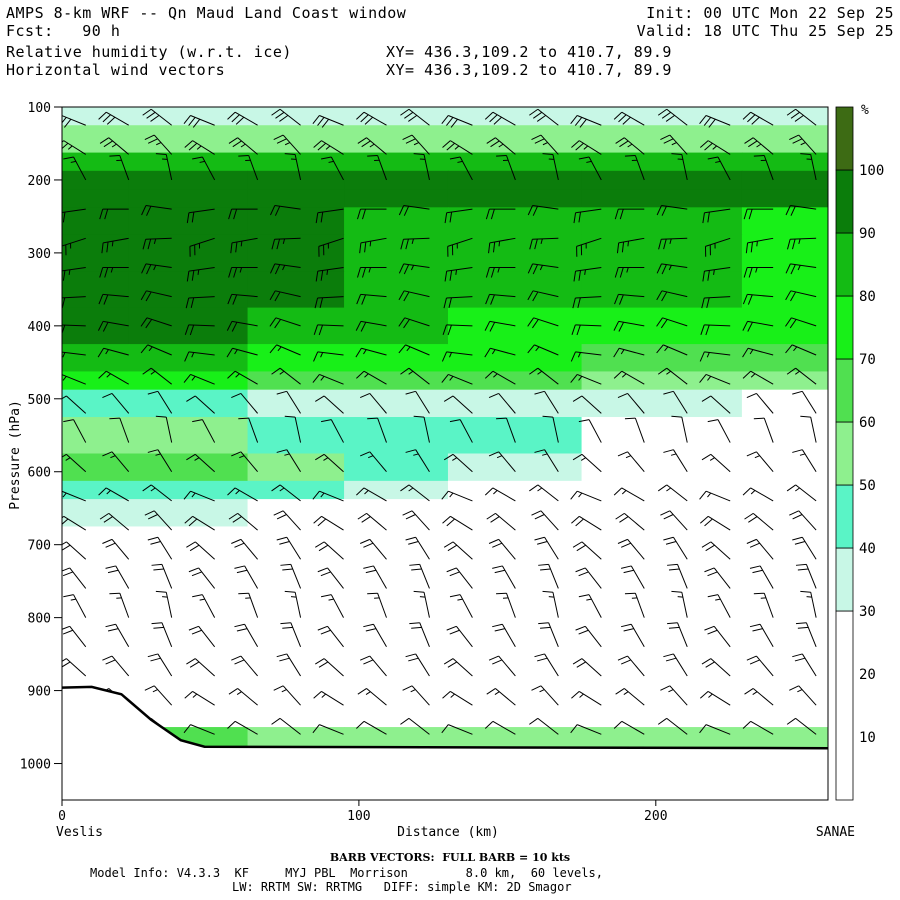  What do you see at coordinates (871, 171) in the screenshot?
I see `colorbar-label: 100` at bounding box center [871, 171].